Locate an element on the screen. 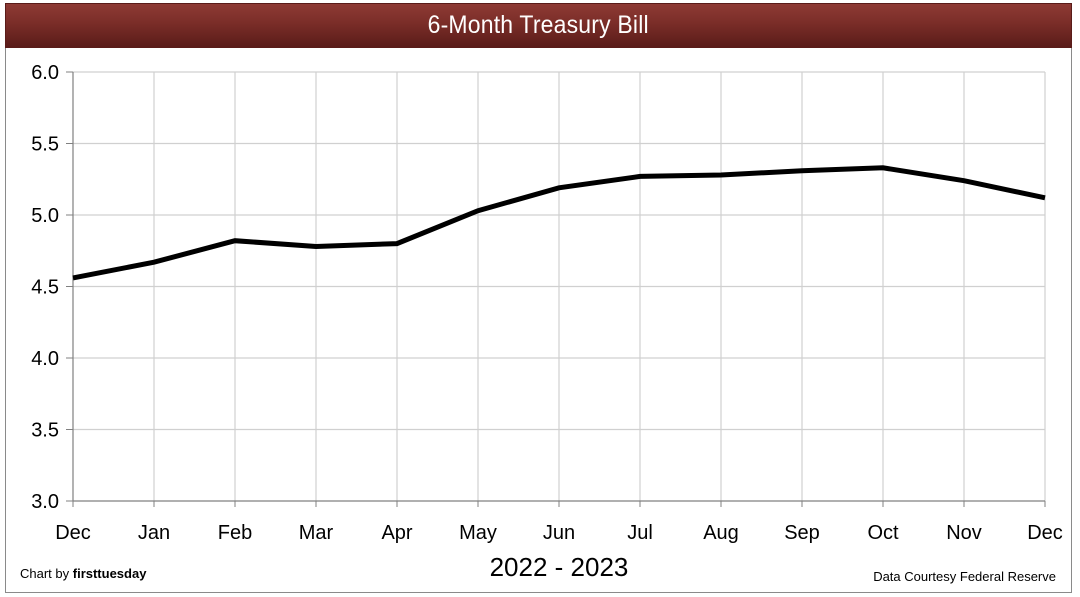  y-tick-label: 3.0 is located at coordinates (45, 502).